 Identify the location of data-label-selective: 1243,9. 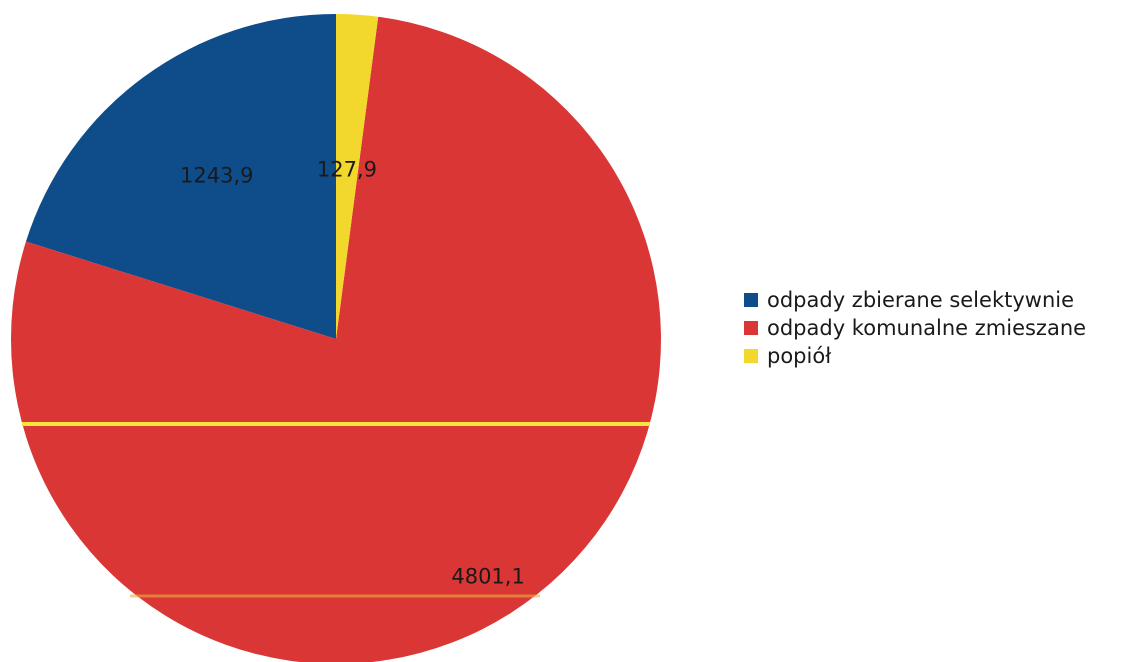
(216, 176).